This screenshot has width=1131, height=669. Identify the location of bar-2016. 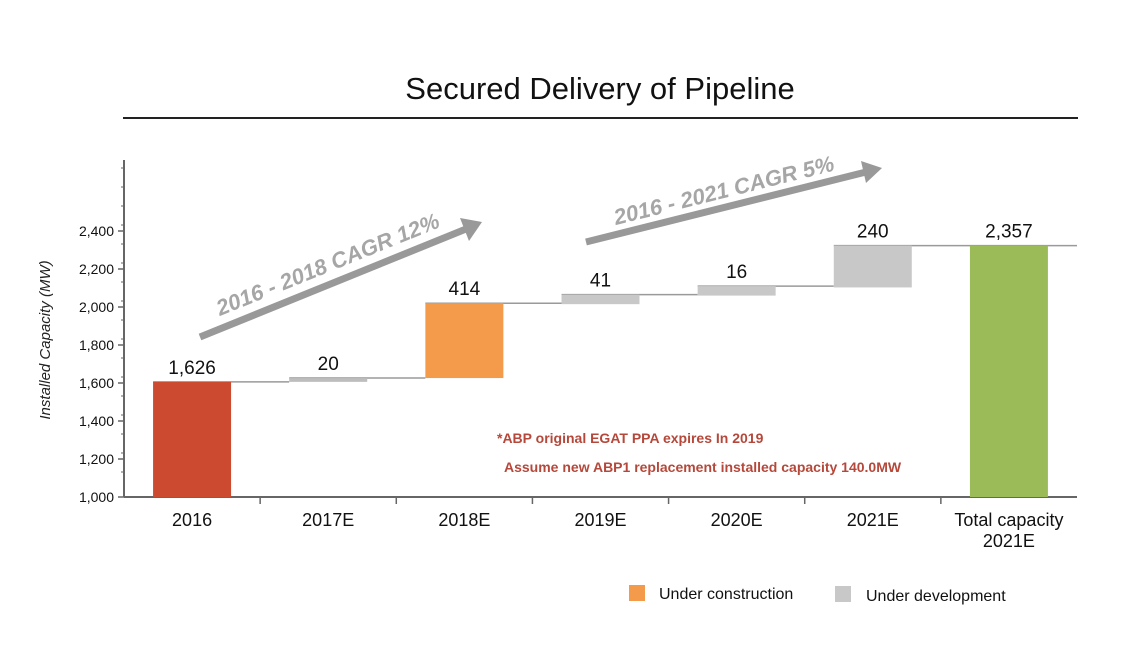
(192, 439).